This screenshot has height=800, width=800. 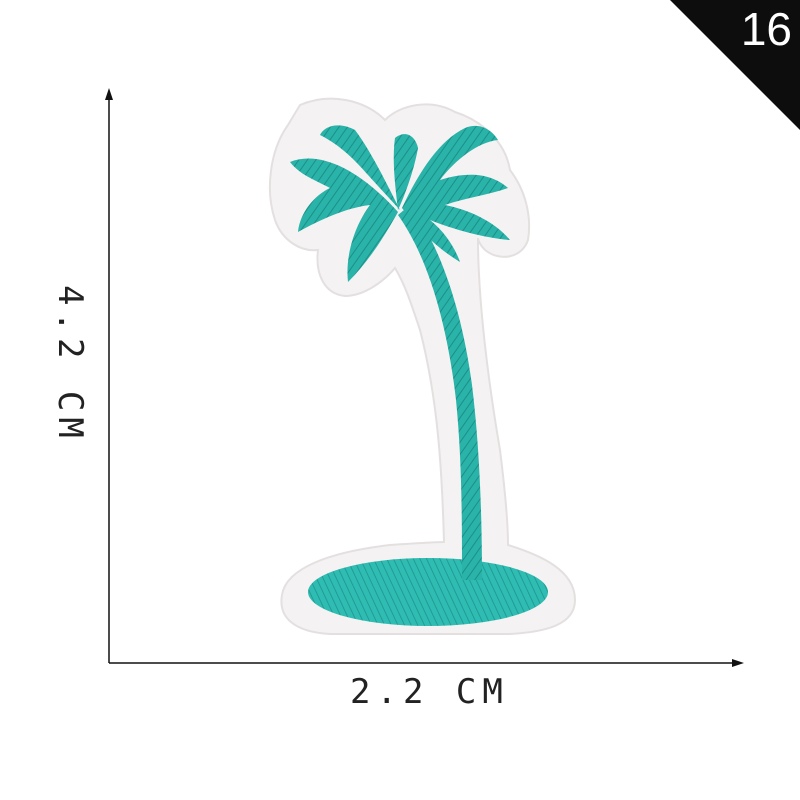 I want to click on arrow-up-icon, so click(x=109, y=94).